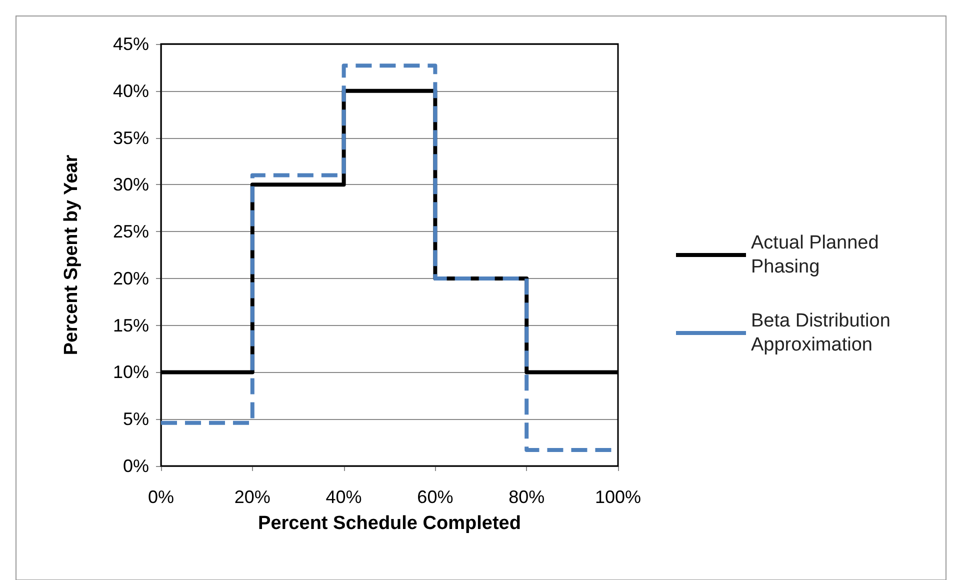 Image resolution: width=954 pixels, height=580 pixels. What do you see at coordinates (389, 523) in the screenshot?
I see `x-axis-title: Percent Schedule Completed` at bounding box center [389, 523].